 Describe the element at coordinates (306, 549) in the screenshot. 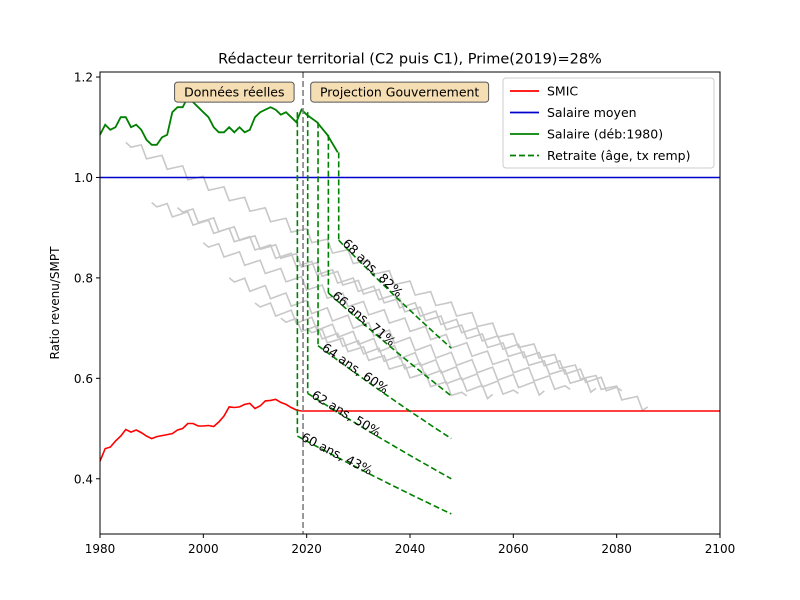

I see `x-tick-label-2: 2020` at that location.